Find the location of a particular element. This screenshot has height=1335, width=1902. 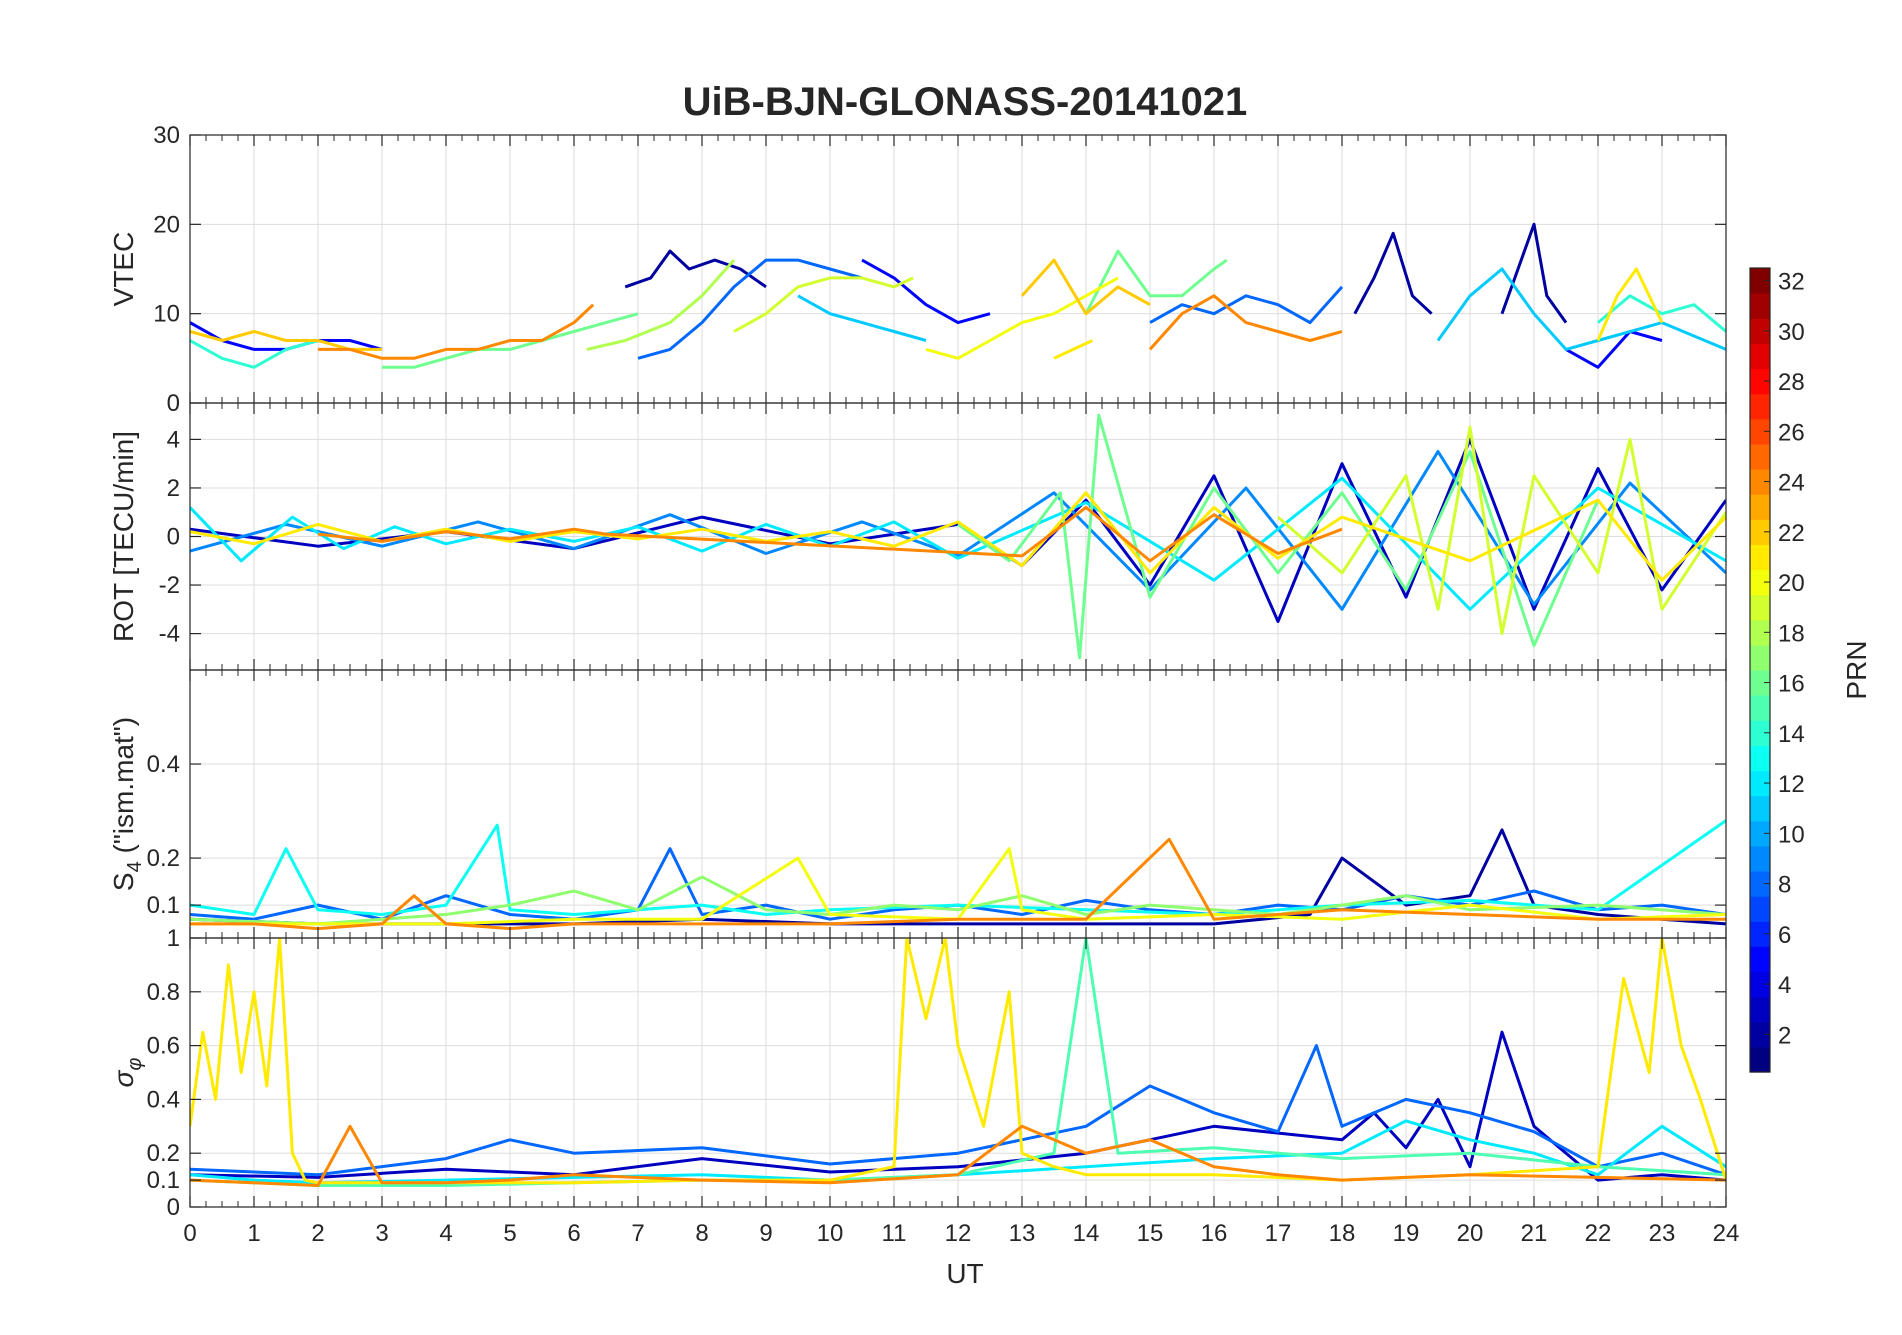

colorbar-tick-label: 20 is located at coordinates (1791, 583).